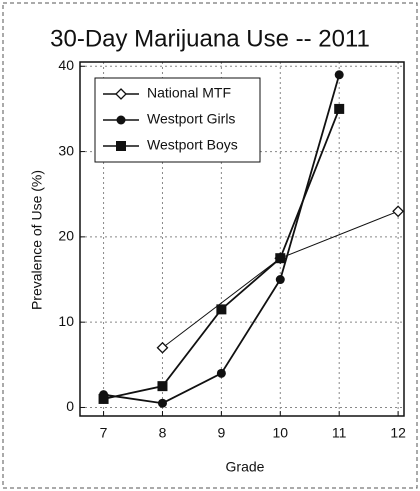  I want to click on y-tick-label: 20, so click(66, 236).